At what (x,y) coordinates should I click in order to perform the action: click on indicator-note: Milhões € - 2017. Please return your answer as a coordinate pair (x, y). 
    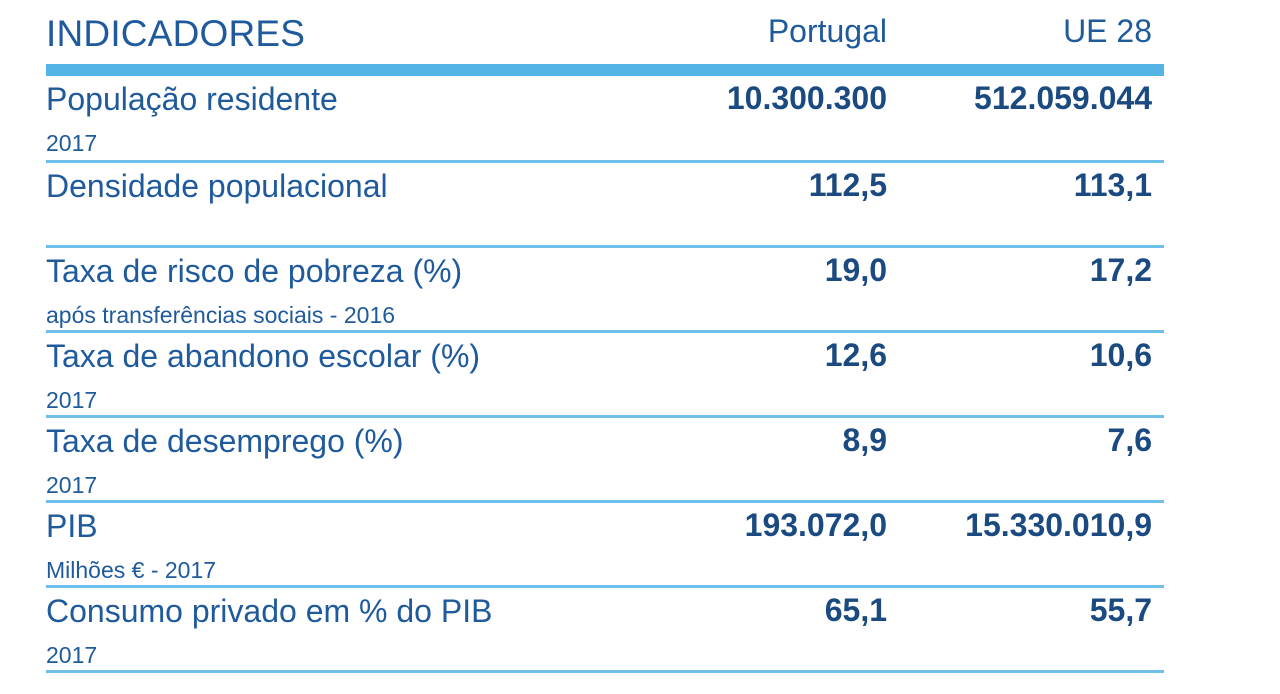
    Looking at the image, I should click on (131, 570).